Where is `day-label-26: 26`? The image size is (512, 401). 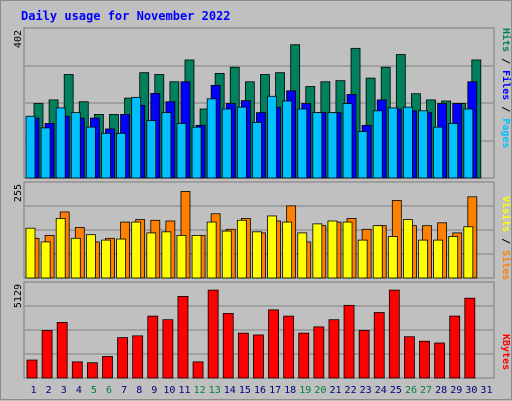 day-label-26: 26 is located at coordinates (411, 390).